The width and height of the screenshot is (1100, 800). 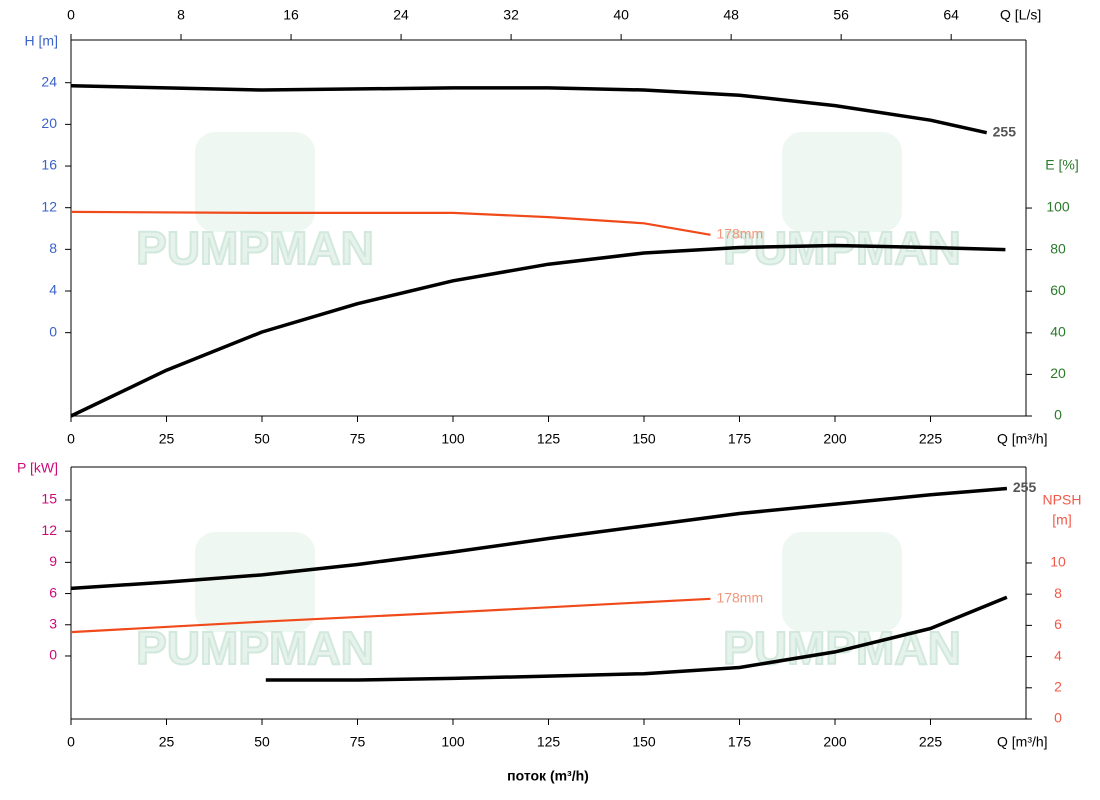 What do you see at coordinates (731, 15) in the screenshot?
I see `x2-tick-label: 48` at bounding box center [731, 15].